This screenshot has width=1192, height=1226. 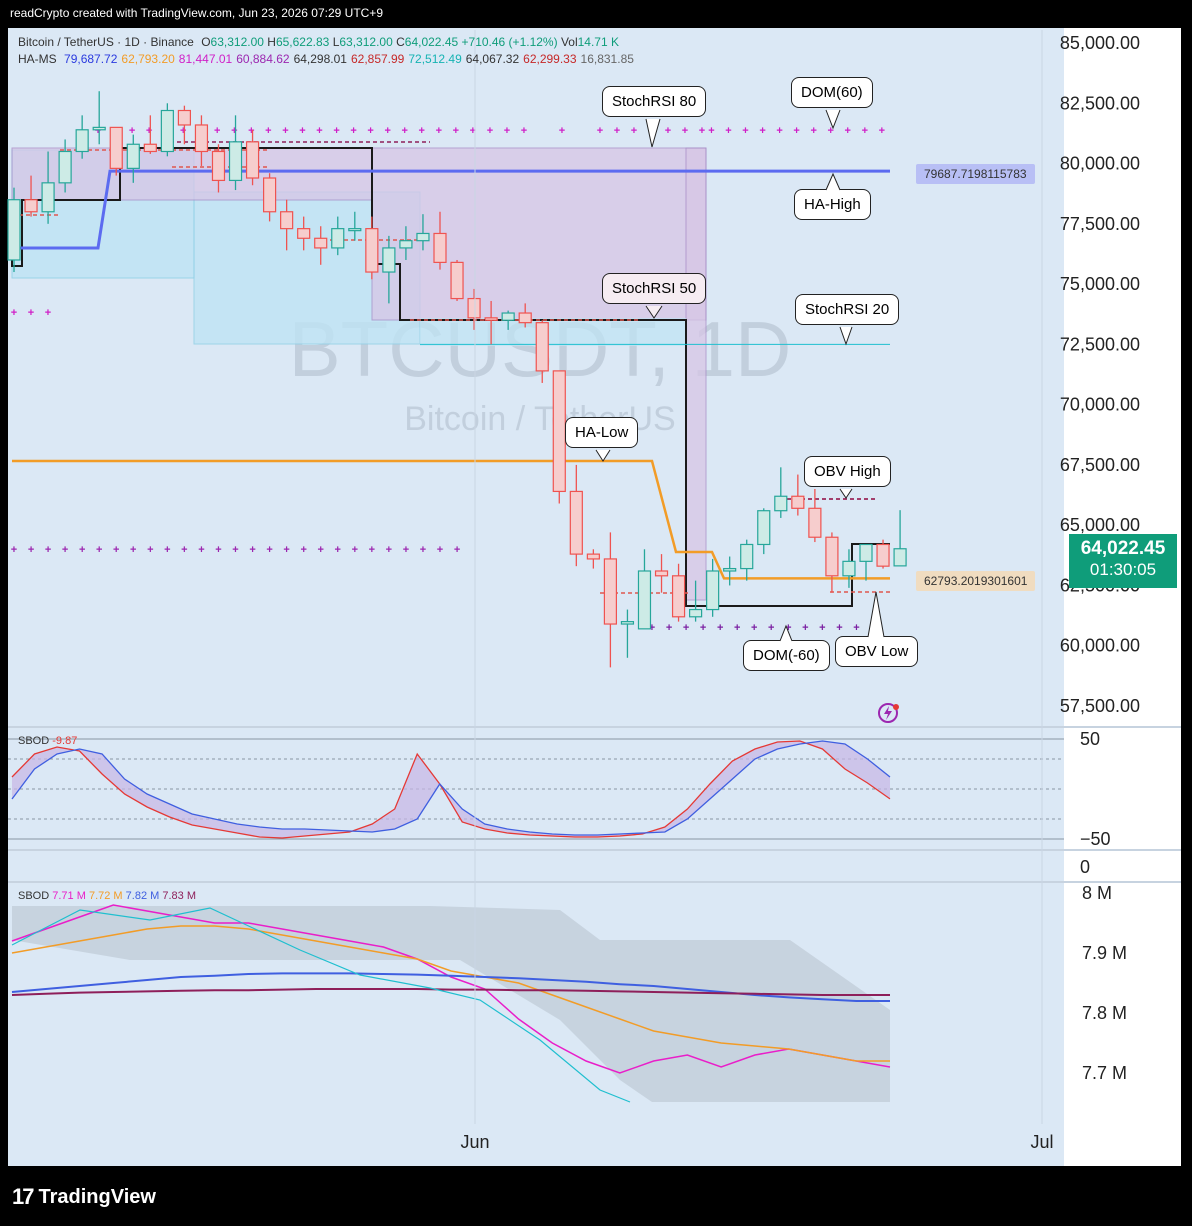 What do you see at coordinates (37, 59) in the screenshot?
I see `legend-ha-ms-label: HA-MS` at bounding box center [37, 59].